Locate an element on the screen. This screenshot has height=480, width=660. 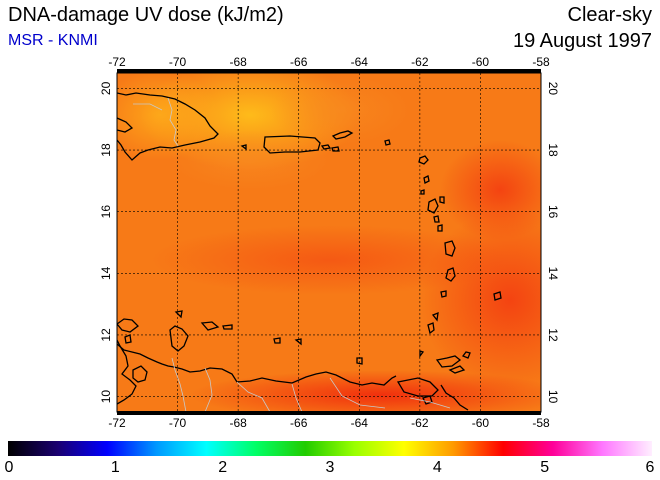
puerto-rico-coastline is located at coordinates (292, 144).